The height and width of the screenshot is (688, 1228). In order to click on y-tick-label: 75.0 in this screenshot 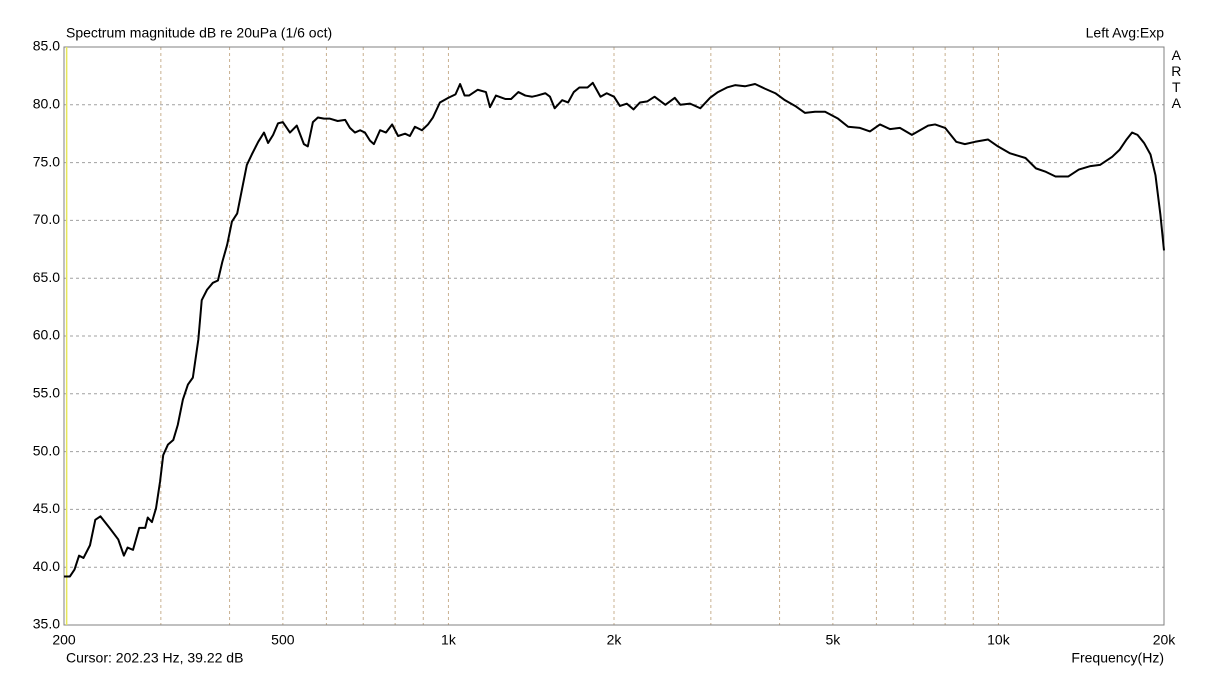, I will do `click(46, 161)`.